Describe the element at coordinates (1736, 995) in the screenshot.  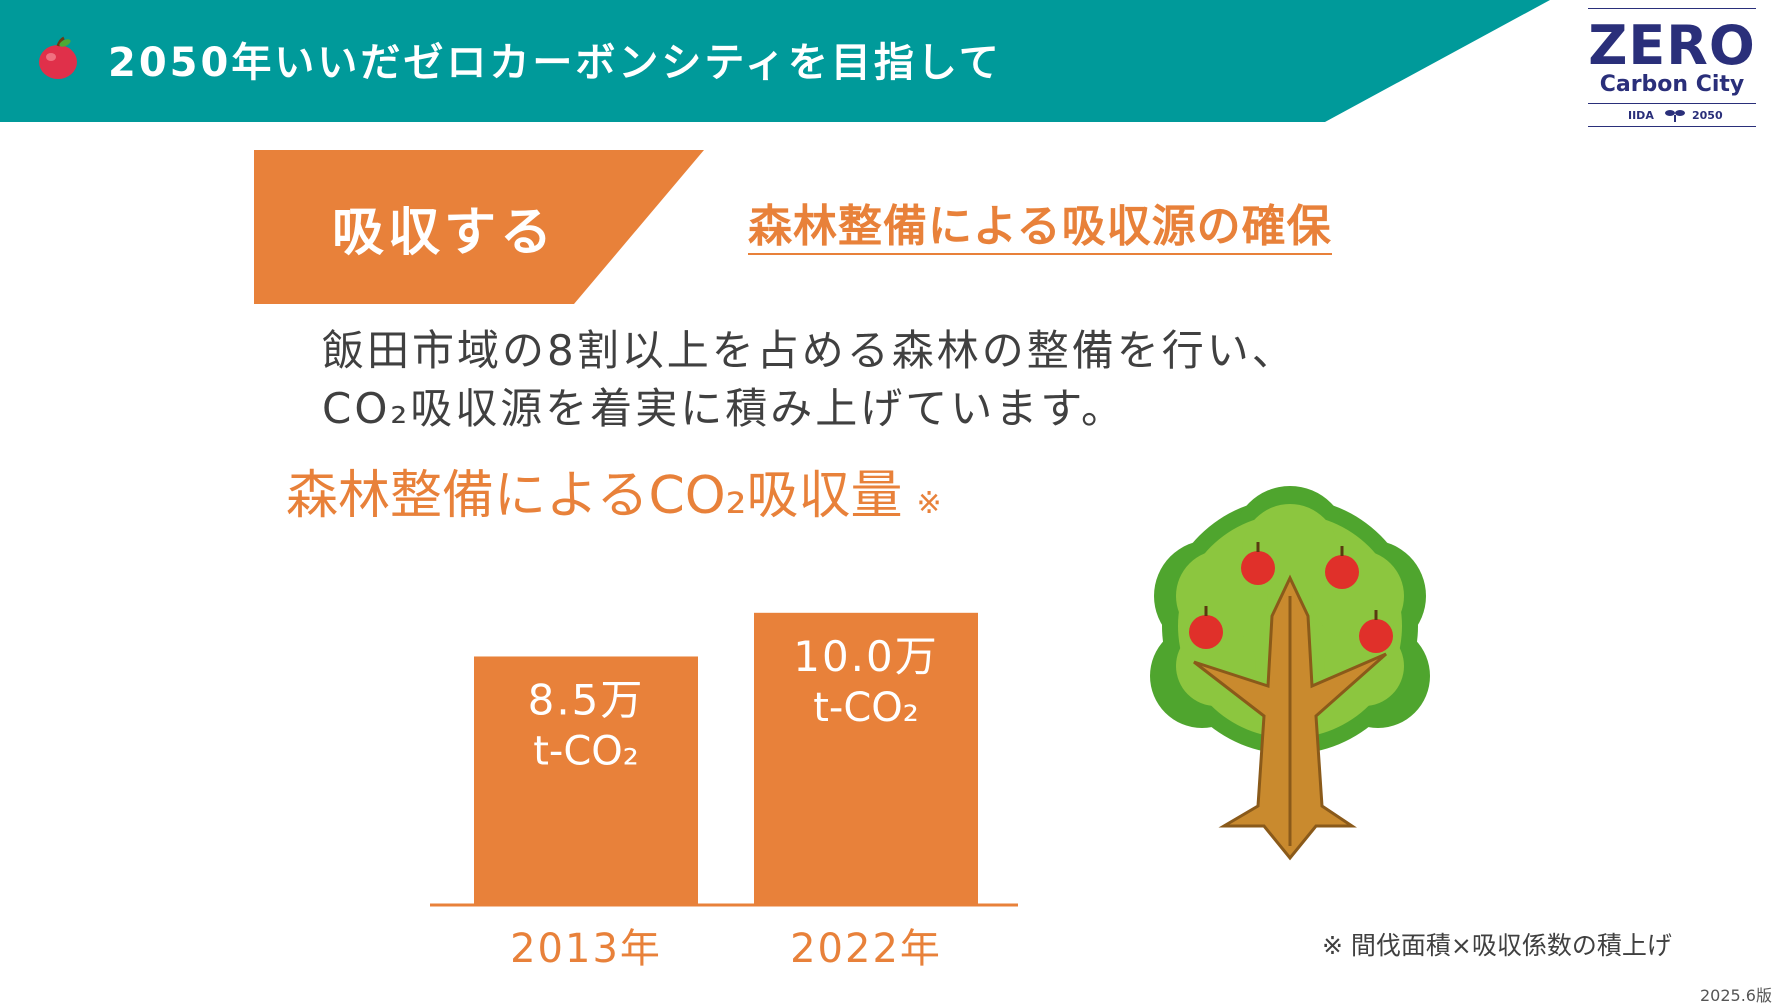
I see `version-label: 2025.6版` at that location.